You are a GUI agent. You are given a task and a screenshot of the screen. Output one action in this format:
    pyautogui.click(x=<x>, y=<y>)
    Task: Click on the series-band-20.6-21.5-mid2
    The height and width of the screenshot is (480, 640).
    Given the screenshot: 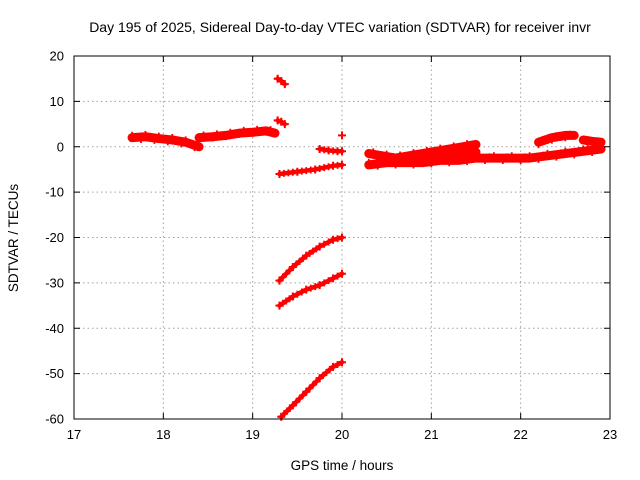 What is the action you would take?
    pyautogui.click(x=436, y=156)
    